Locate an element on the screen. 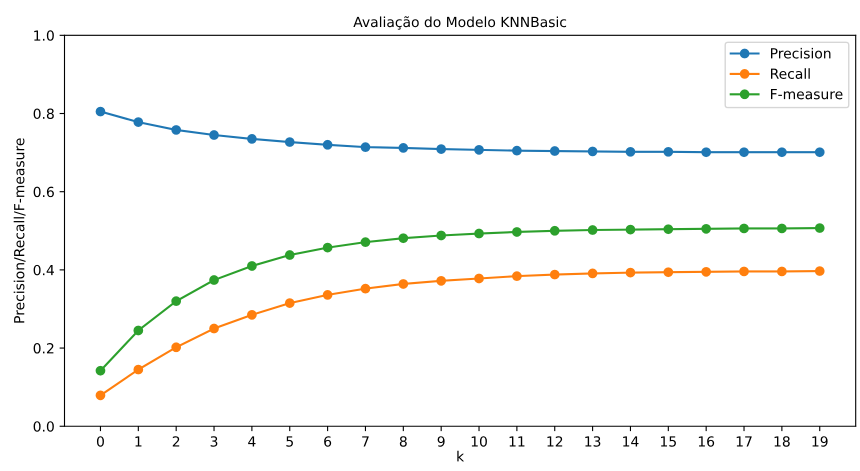  x-tick-label: 11 is located at coordinates (517, 441).